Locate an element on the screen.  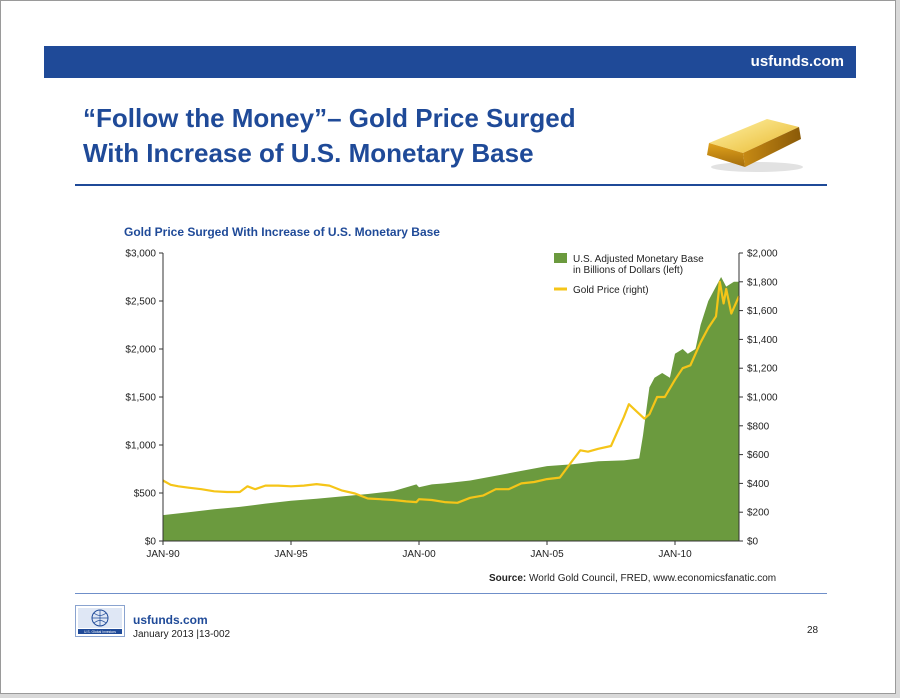
header-site-name: usfunds.com is located at coordinates (797, 61).